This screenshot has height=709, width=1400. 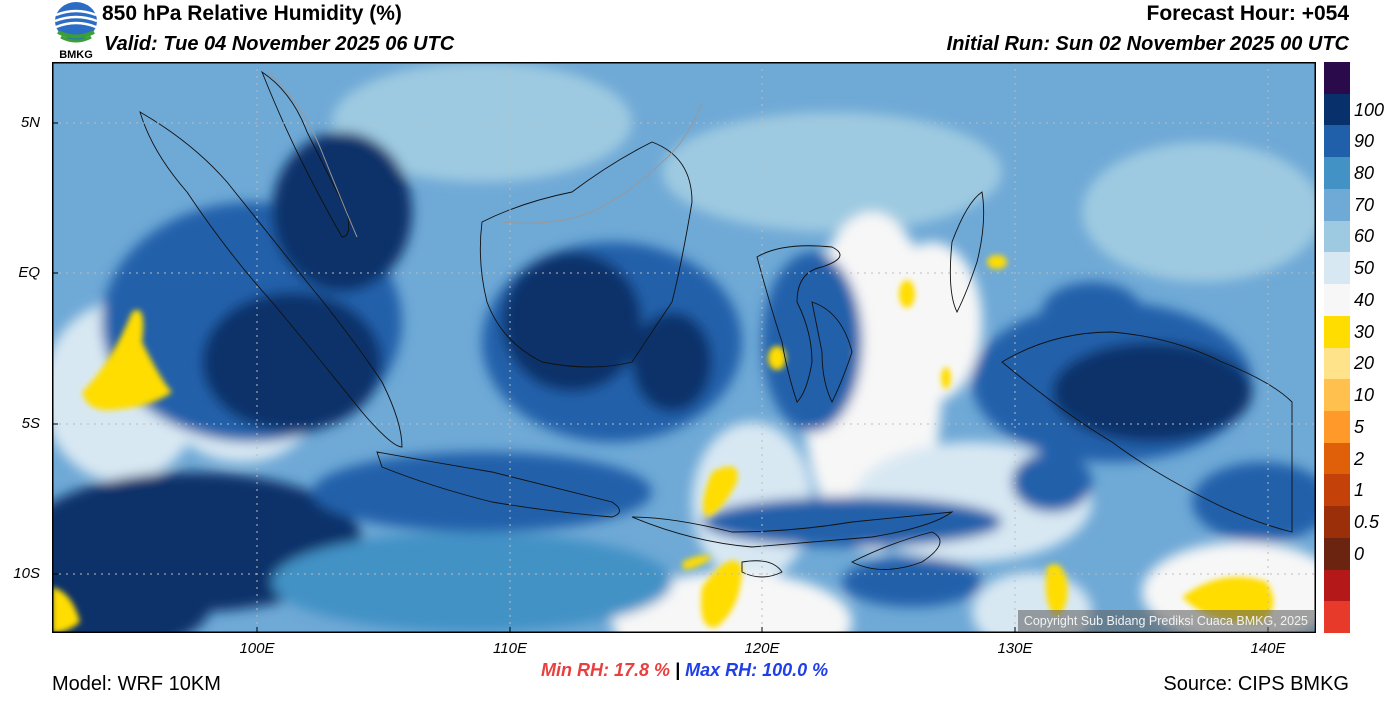 I want to click on colorbar-label: 60, so click(x=1364, y=236).